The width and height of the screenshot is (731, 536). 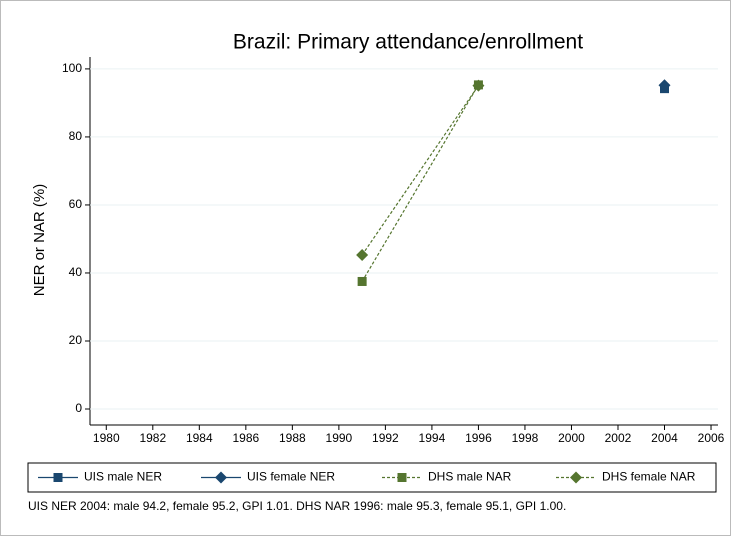 I want to click on x-tick-label: 1988, so click(x=292, y=438).